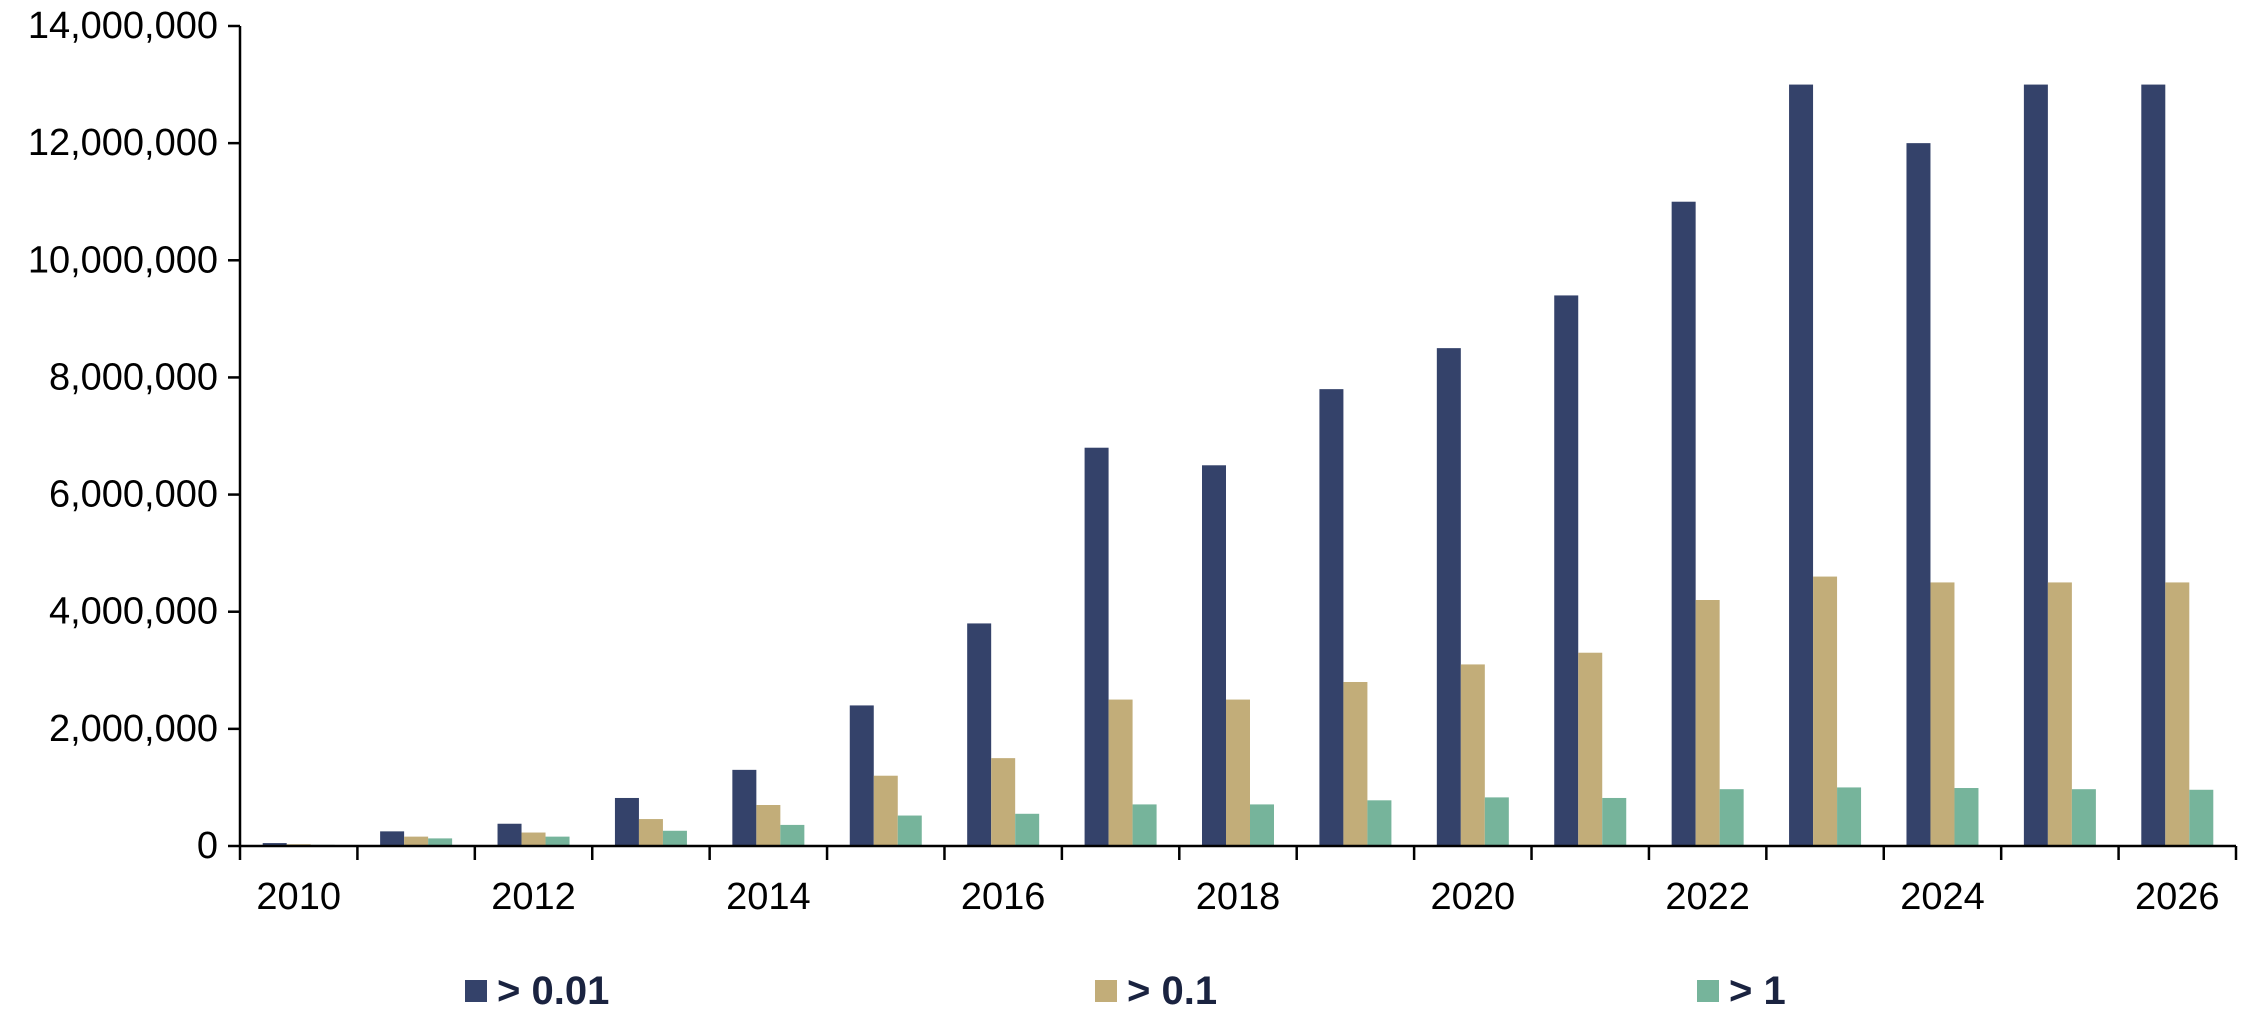  I want to click on y-tick-label: 8,000,000, so click(133, 377).